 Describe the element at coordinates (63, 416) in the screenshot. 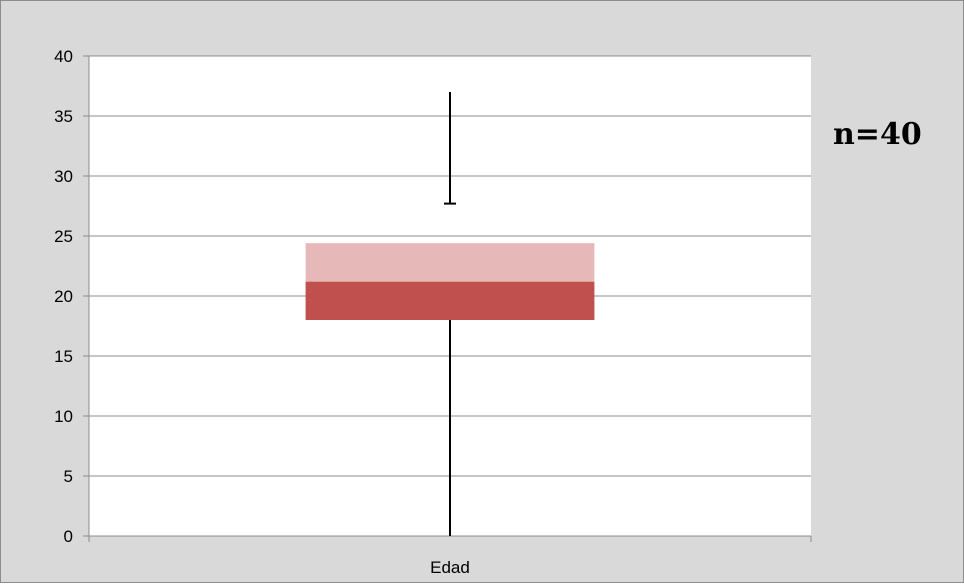

I see `y-tick-label-10: 10` at that location.